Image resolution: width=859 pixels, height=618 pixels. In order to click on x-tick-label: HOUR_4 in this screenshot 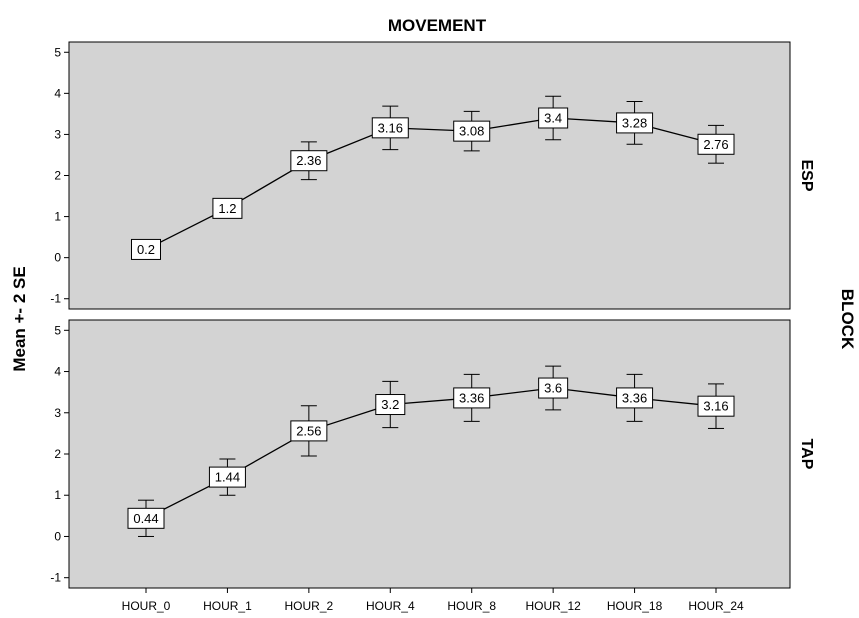, I will do `click(390, 606)`.